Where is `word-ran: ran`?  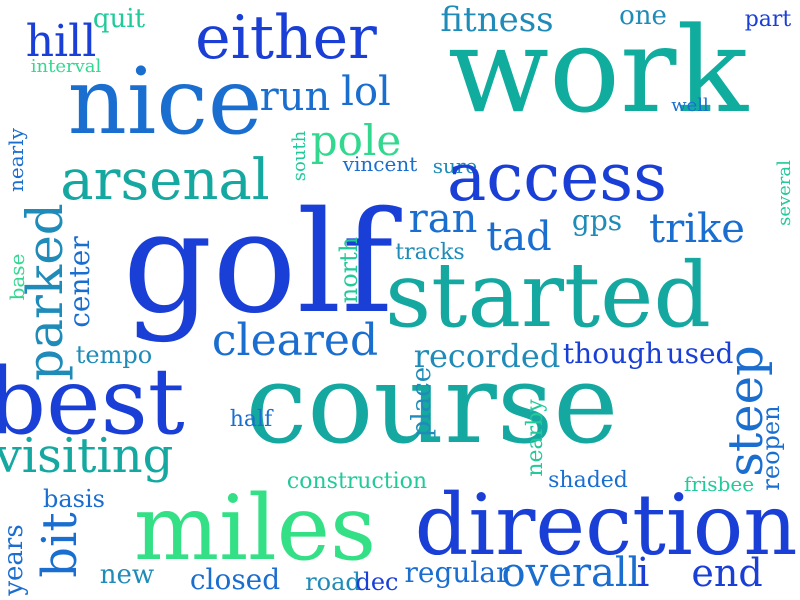 word-ran: ran is located at coordinates (443, 219).